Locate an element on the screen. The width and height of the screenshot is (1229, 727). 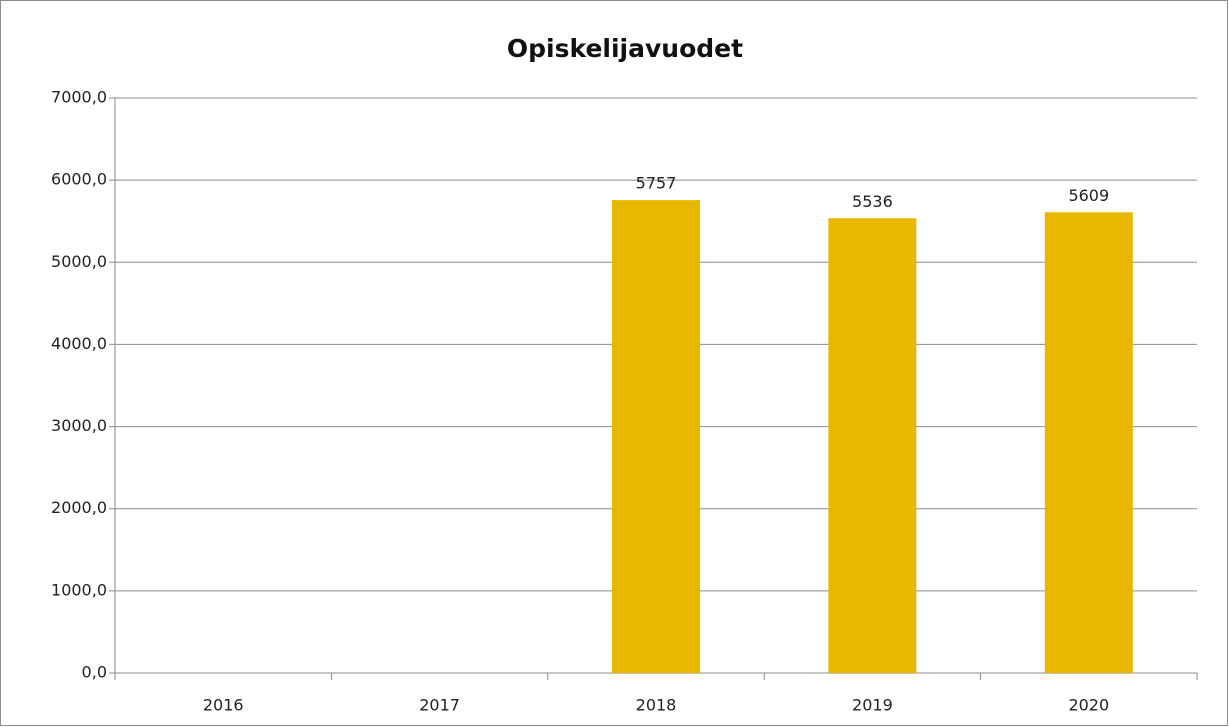
y-tick-label: 7000,0 is located at coordinates (79, 97).